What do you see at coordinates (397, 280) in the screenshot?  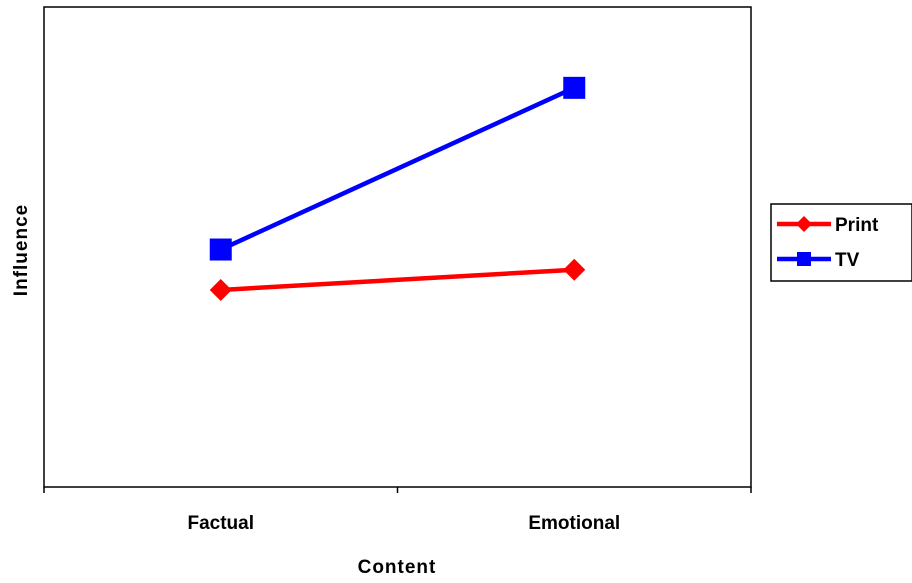 I see `series-print-line` at bounding box center [397, 280].